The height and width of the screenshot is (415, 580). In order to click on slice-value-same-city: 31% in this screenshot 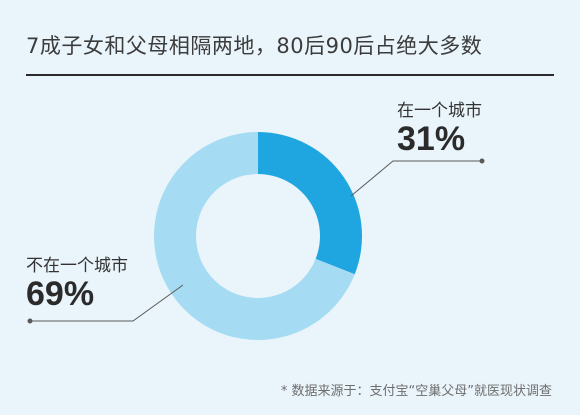, I will do `click(431, 139)`.